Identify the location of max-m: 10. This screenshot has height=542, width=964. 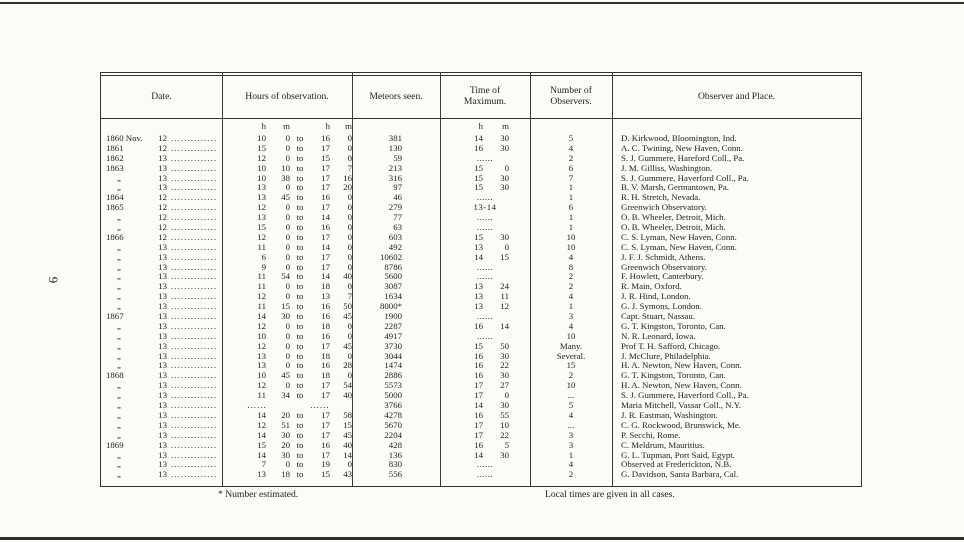
(504, 425).